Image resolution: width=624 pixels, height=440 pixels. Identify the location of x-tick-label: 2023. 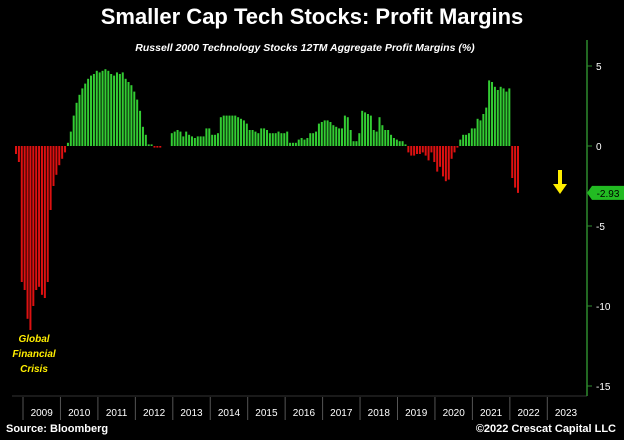
(566, 413).